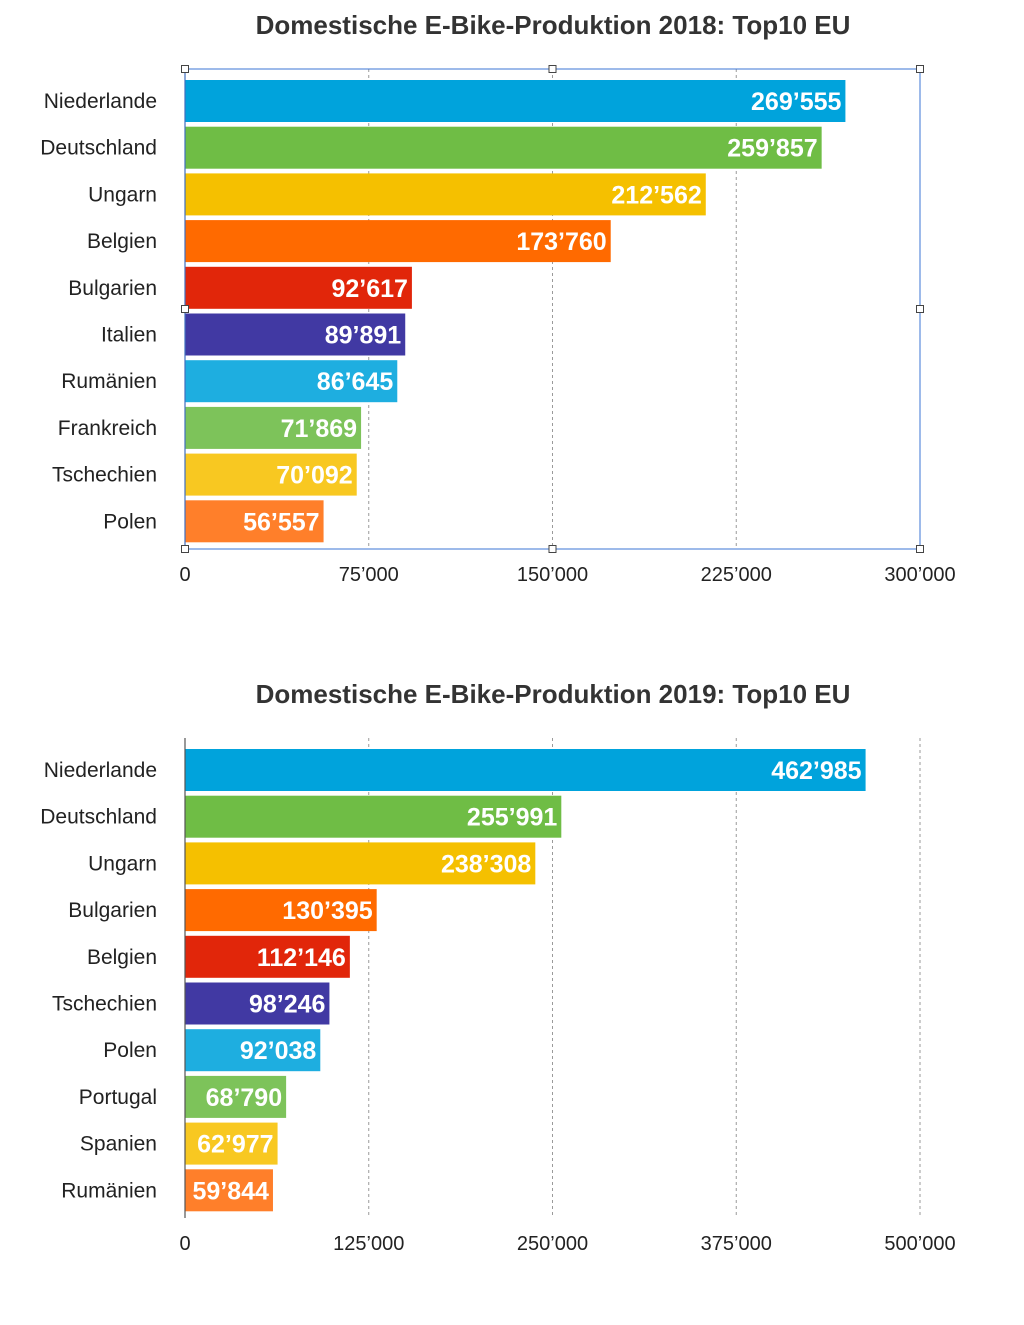 The width and height of the screenshot is (1024, 1325). What do you see at coordinates (314, 476) in the screenshot?
I see `value-label: 70’092` at bounding box center [314, 476].